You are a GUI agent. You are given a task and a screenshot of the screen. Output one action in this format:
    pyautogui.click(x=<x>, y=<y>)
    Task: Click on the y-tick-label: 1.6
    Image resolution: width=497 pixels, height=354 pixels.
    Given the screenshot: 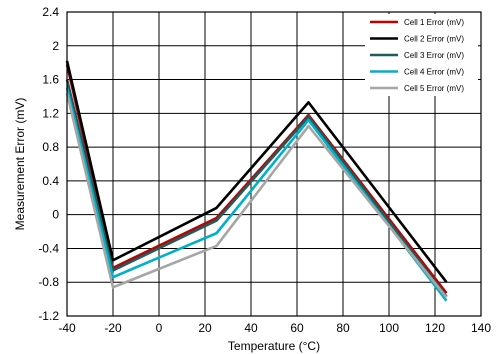 What is the action you would take?
    pyautogui.click(x=50, y=80)
    